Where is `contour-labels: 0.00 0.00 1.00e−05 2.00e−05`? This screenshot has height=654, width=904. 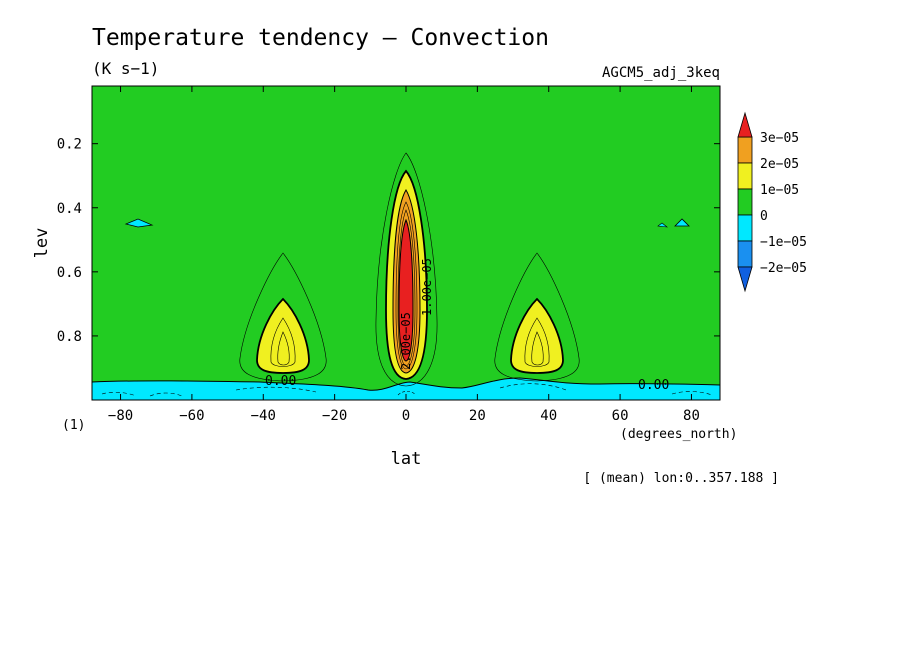
contour-labels: 0.00 0.00 1.00e−05 2.00e−05 is located at coordinates (467, 325).